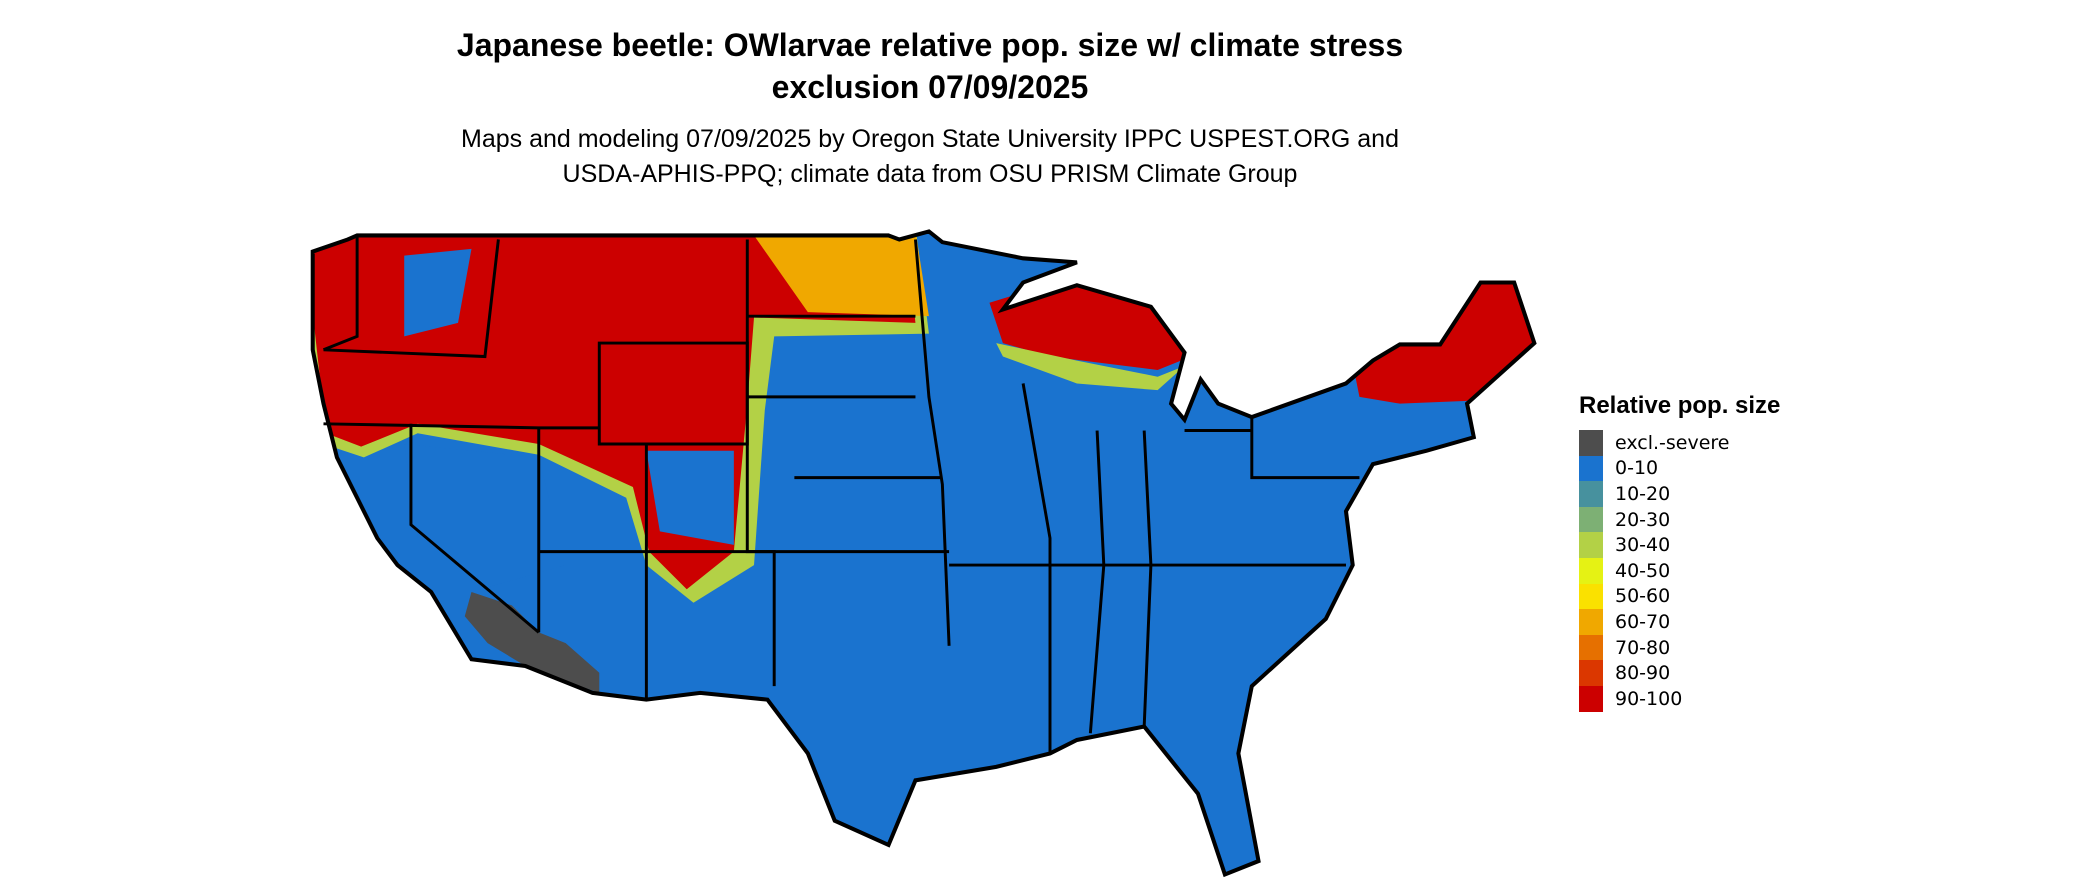 Image resolution: width=2100 pixels, height=892 pixels. Describe the element at coordinates (532, 642) in the screenshot. I see `region-excluded-arizona` at that location.